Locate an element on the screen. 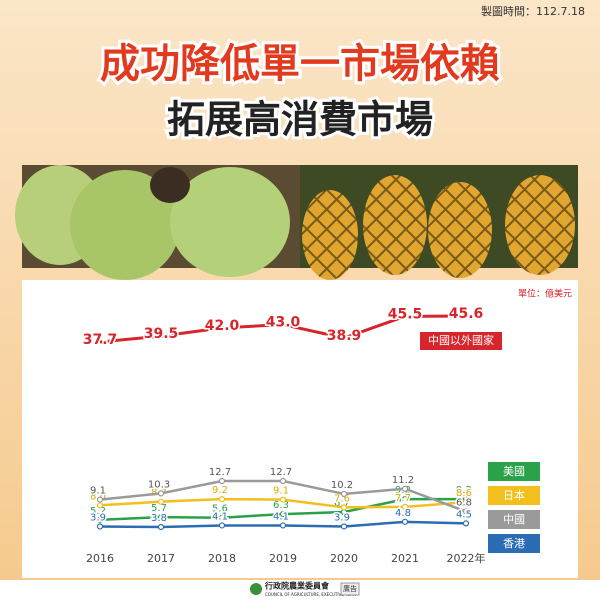 The image size is (600, 604). org: 行政院農業委員會 is located at coordinates (297, 586).